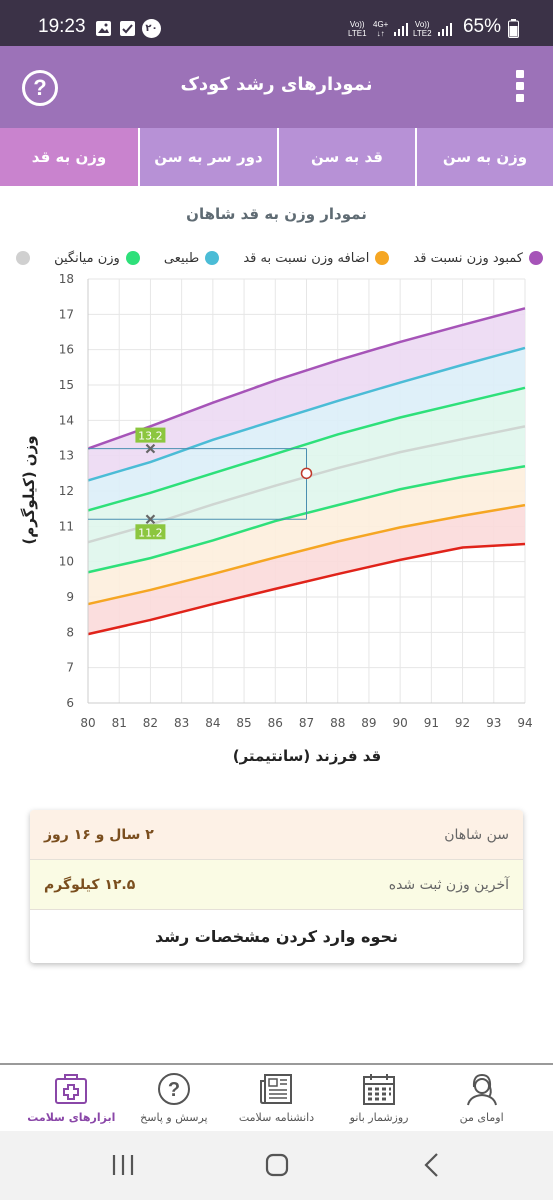 This screenshot has height=1200, width=553. What do you see at coordinates (316, 258) in the screenshot?
I see `legend-item-overweight: اضافه وزن نسبت به قد` at bounding box center [316, 258].